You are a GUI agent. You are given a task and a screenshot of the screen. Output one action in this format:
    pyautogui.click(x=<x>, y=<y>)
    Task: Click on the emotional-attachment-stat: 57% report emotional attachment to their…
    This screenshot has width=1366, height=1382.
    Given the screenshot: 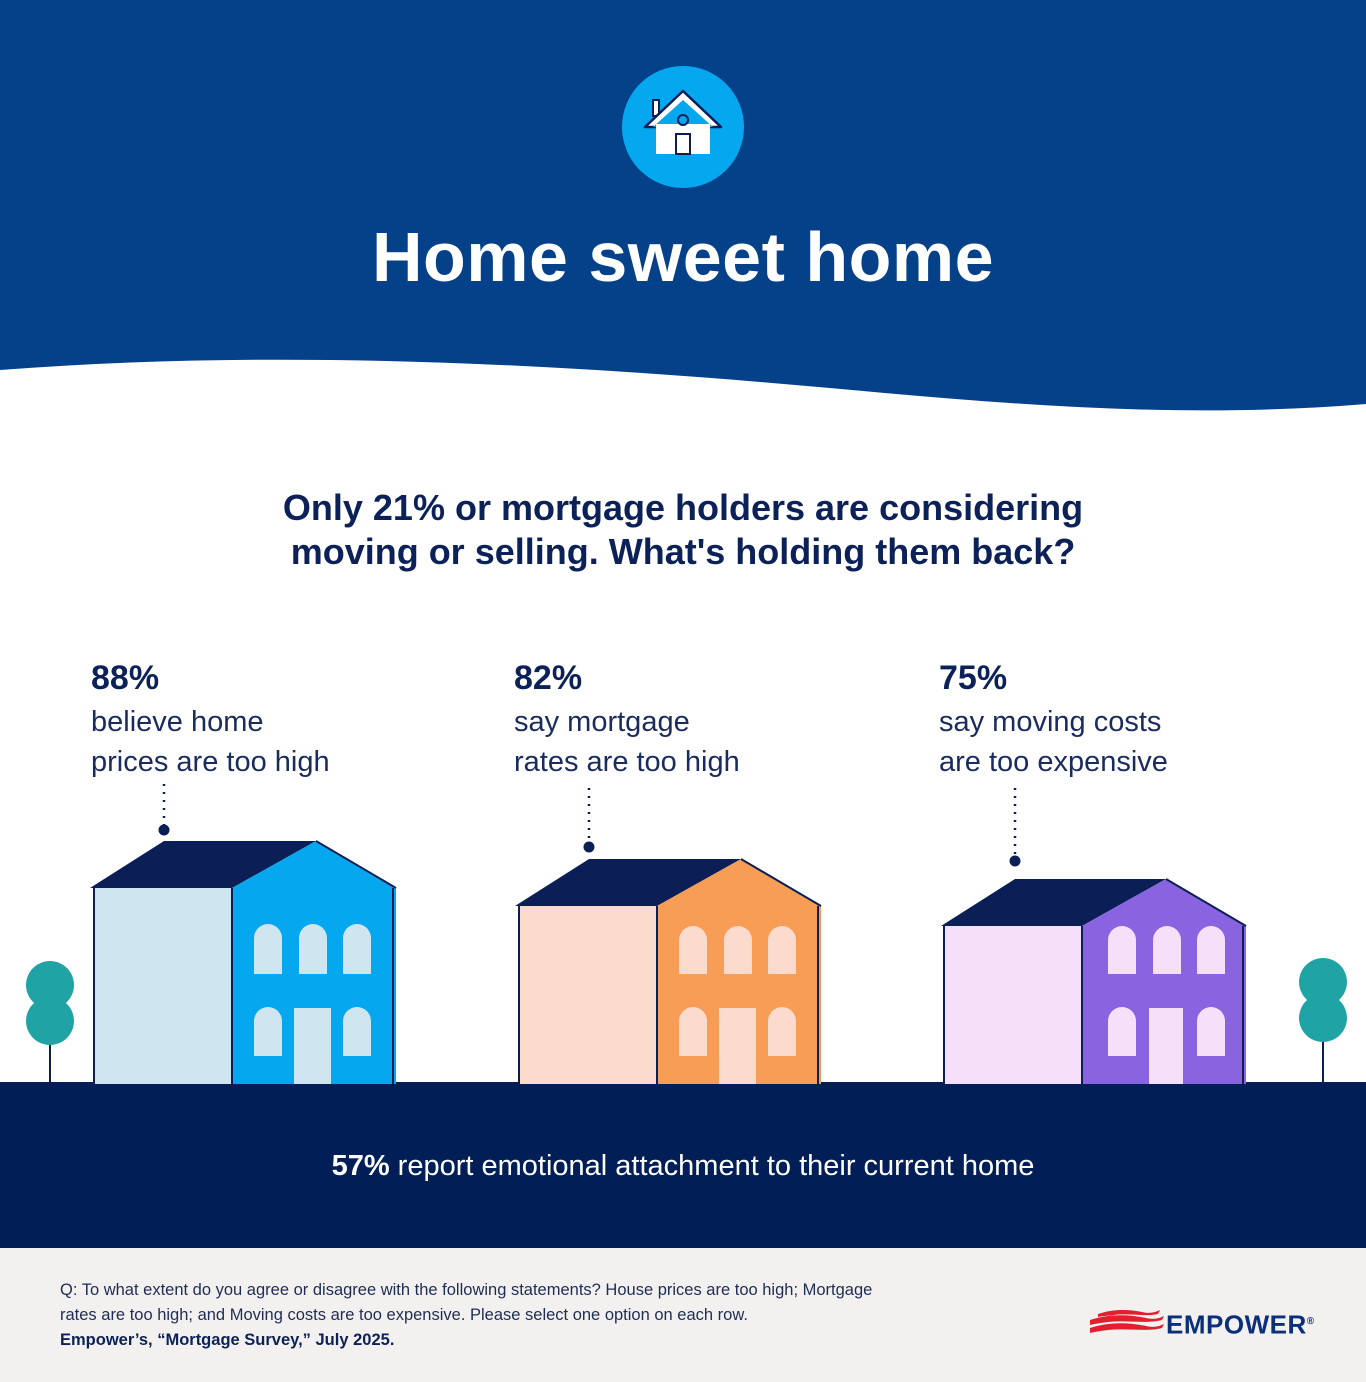 What is the action you would take?
    pyautogui.click(x=683, y=1166)
    